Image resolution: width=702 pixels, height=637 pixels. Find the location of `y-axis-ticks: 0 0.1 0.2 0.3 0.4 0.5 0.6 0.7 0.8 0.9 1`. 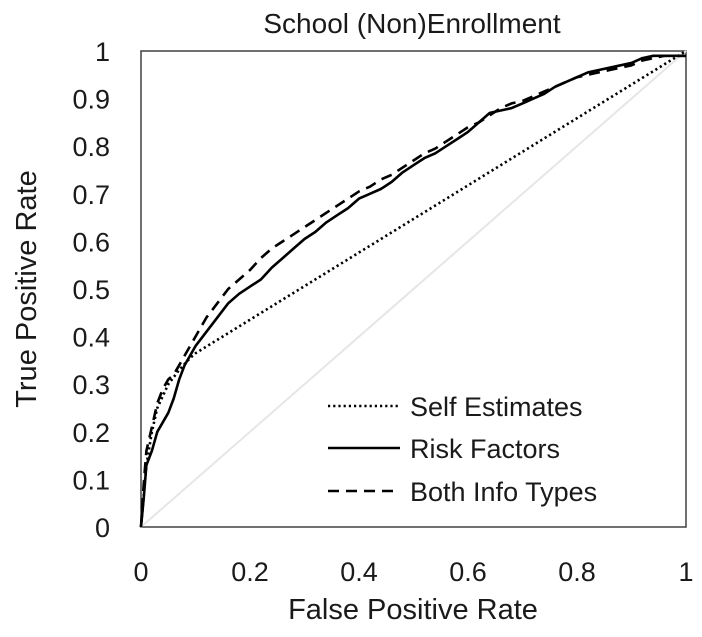

y-axis-ticks: 0 0.1 0.2 0.3 0.4 0.5 0.6 0.7 0.8 0.9 1 is located at coordinates (91, 290).